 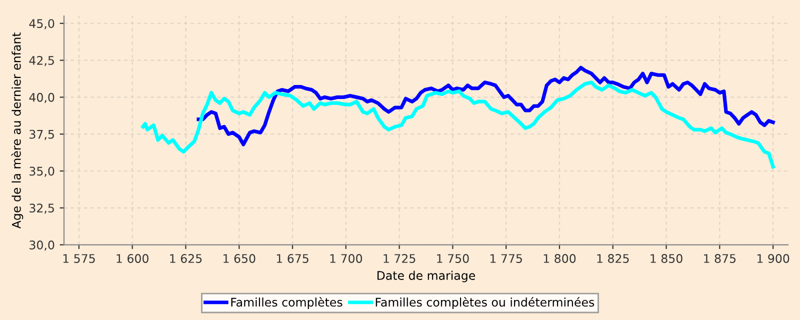 I want to click on x-tick-label: 1 800, so click(x=560, y=258).